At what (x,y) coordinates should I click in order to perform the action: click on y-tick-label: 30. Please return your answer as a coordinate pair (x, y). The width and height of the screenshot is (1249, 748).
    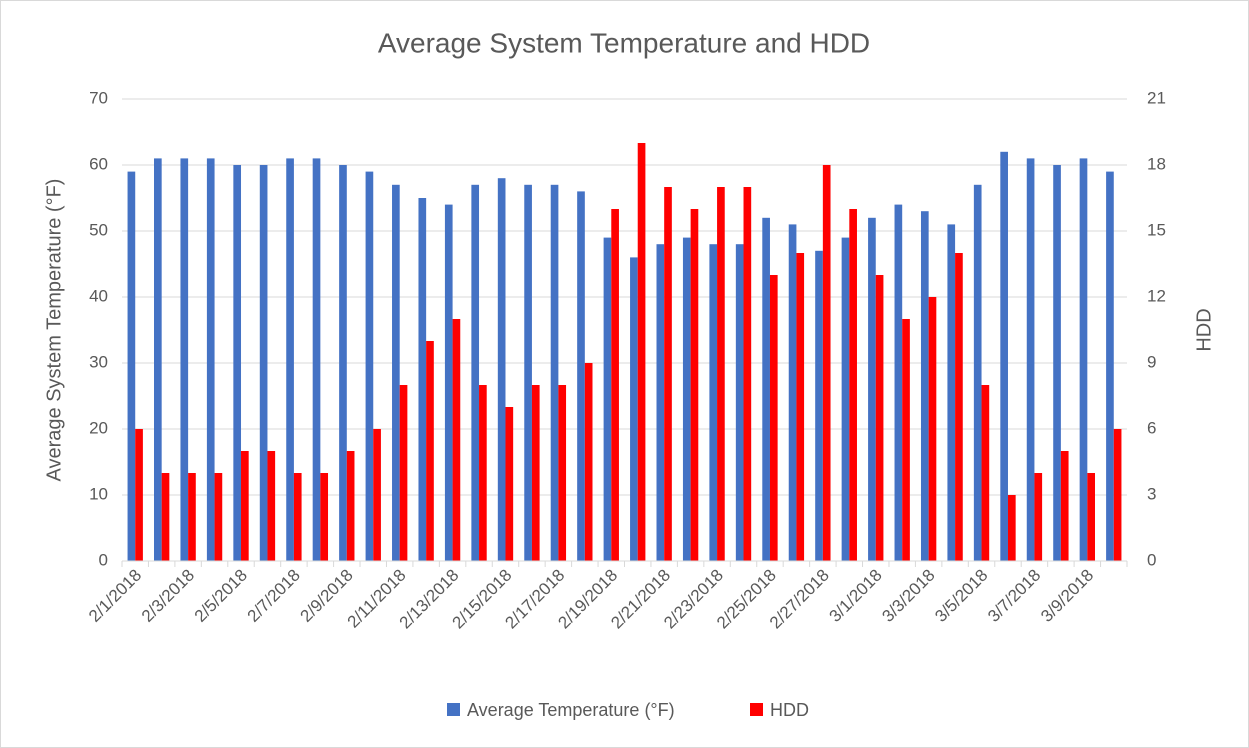
    Looking at the image, I should click on (98, 361).